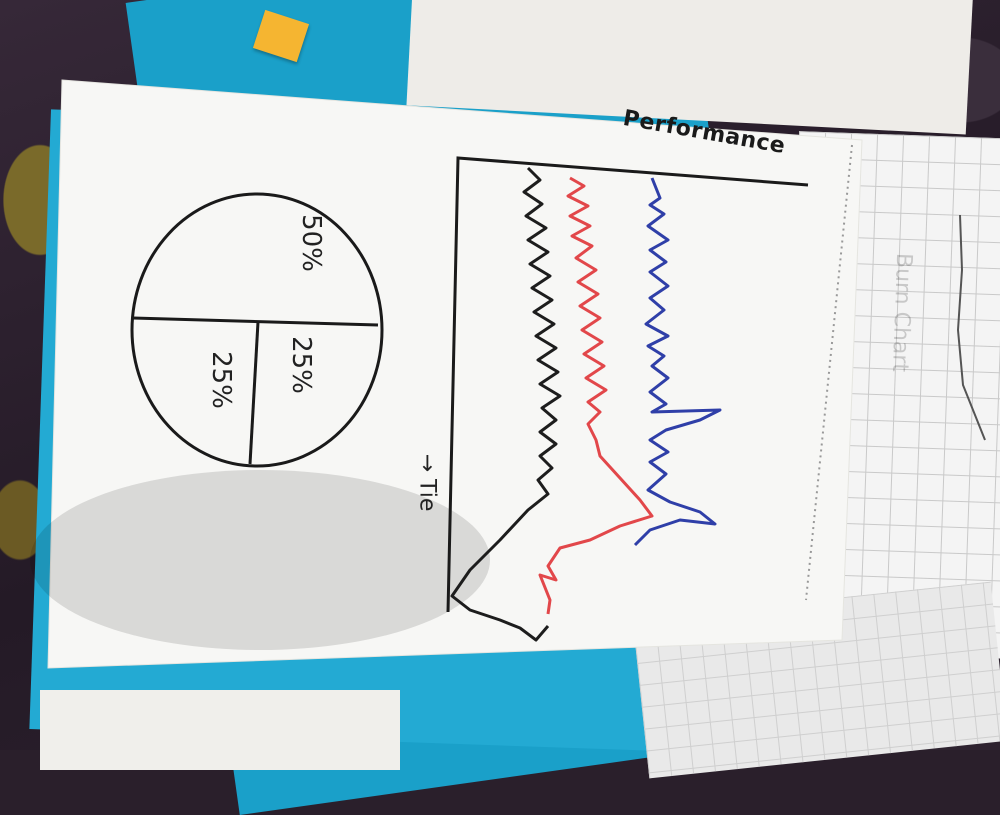  I want to click on time-axis-label: → Tie, so click(427, 482).